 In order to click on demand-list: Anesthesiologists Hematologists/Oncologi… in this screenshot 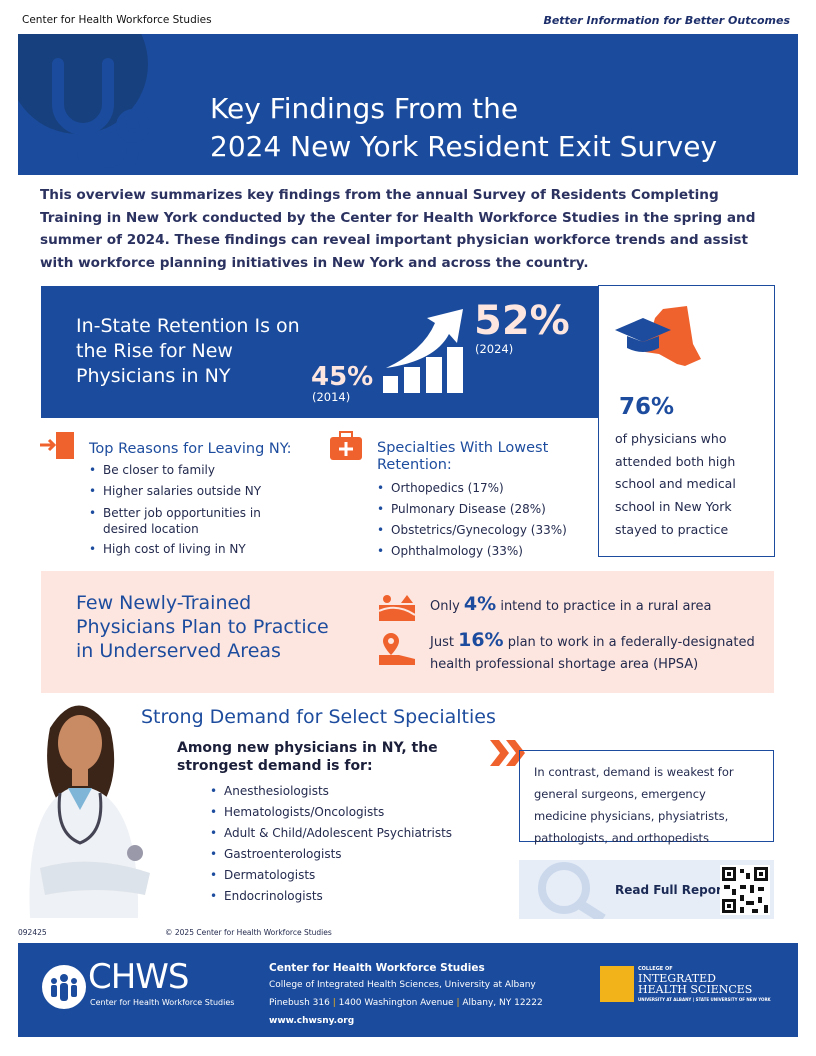, I will do `click(350, 844)`.